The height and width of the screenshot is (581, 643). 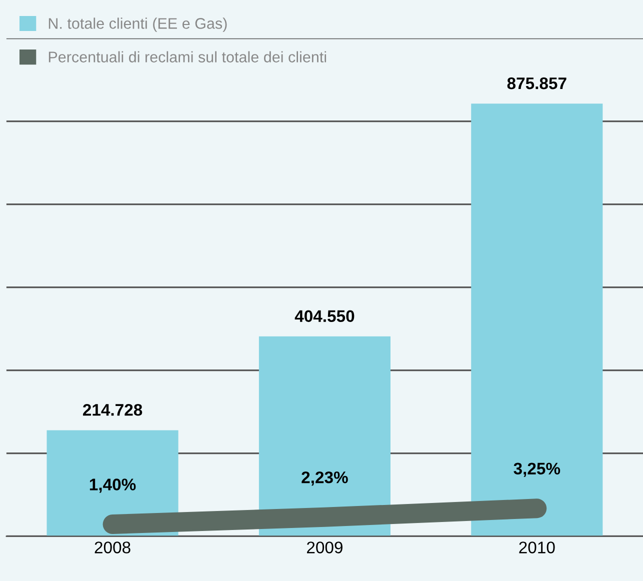 I want to click on data-label: 404.550, so click(x=324, y=316).